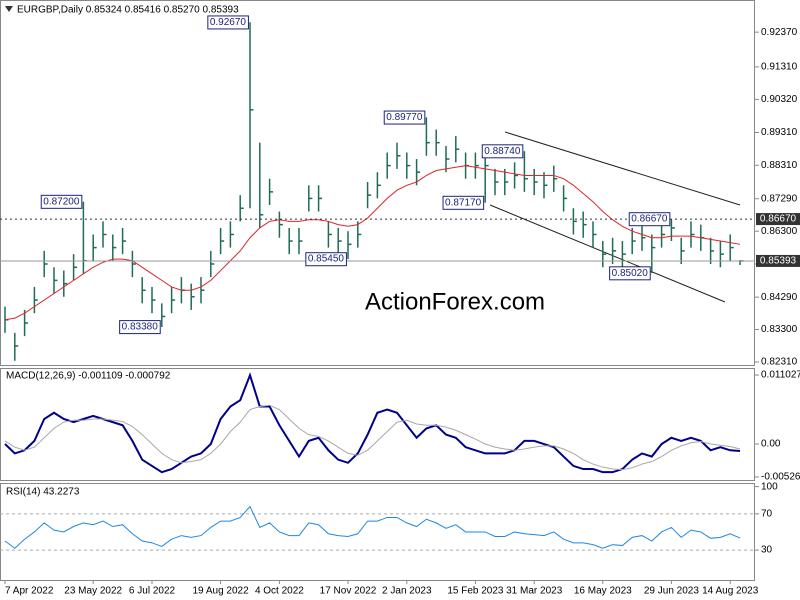 The width and height of the screenshot is (800, 600). Describe the element at coordinates (779, 231) in the screenshot. I see `y-tick-label: 0.86300` at that location.